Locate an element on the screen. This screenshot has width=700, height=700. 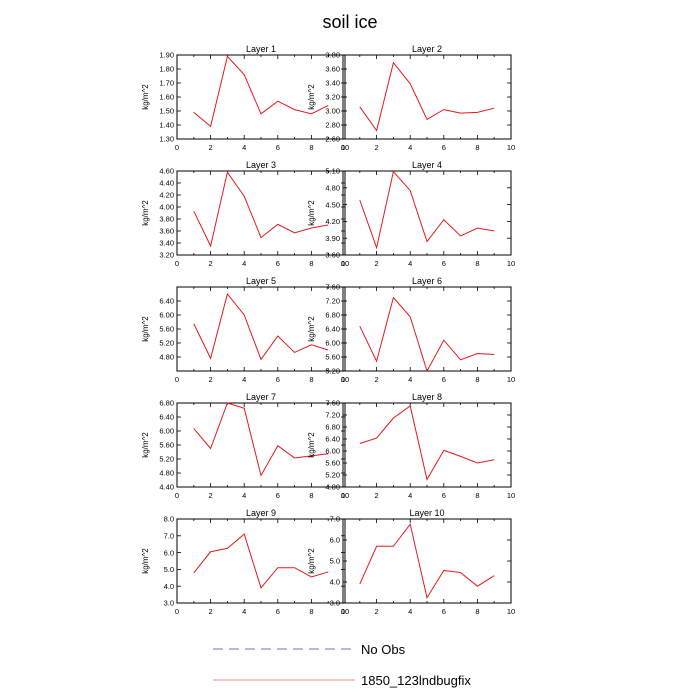
y-axis-label-layer-4: kg/m^2 is located at coordinates (311, 213).